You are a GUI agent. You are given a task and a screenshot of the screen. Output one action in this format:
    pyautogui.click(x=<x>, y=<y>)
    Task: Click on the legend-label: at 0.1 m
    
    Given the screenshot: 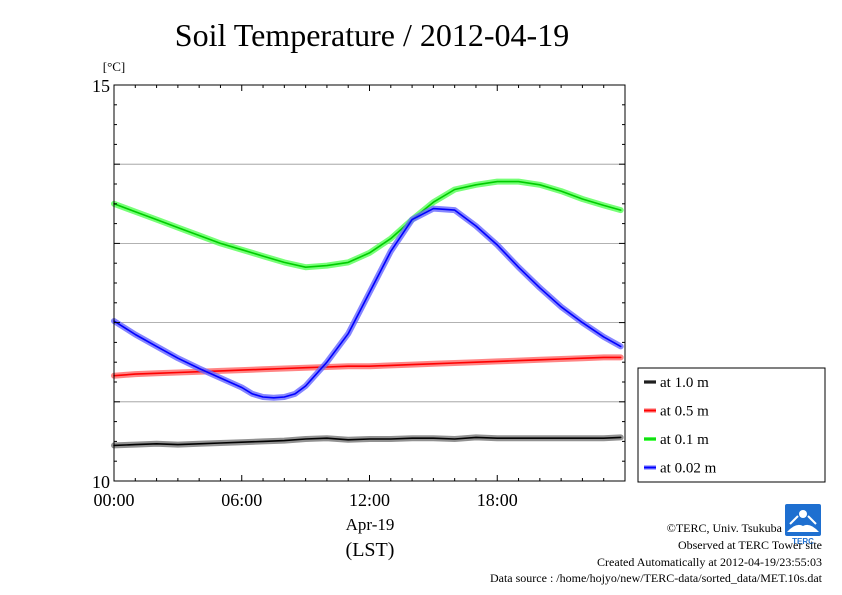 What is the action you would take?
    pyautogui.click(x=684, y=440)
    